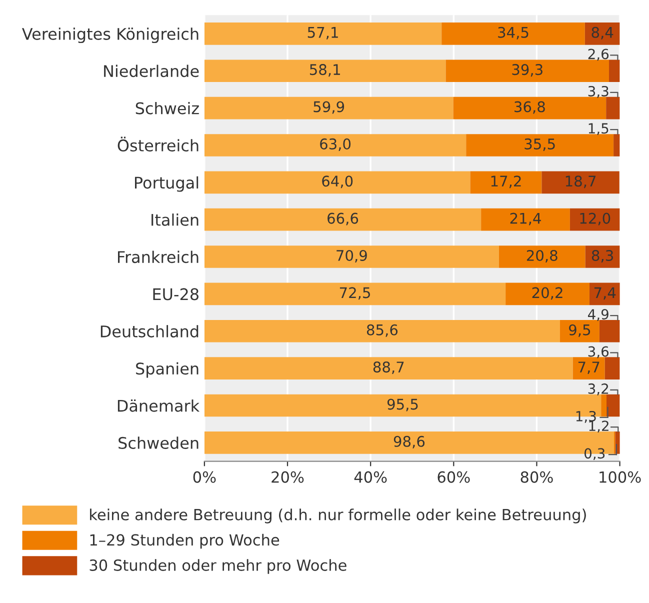  I want to click on data-label: 12,0, so click(595, 219).